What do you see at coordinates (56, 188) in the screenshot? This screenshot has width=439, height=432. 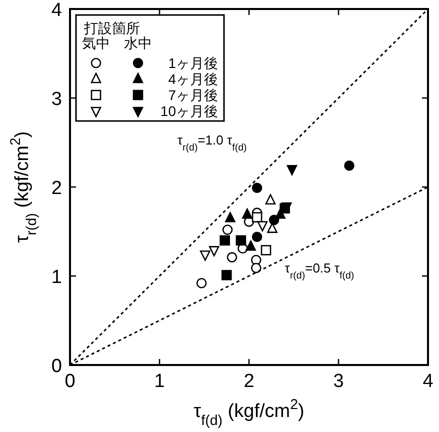 I see `y-tick-label: 2` at bounding box center [56, 188].